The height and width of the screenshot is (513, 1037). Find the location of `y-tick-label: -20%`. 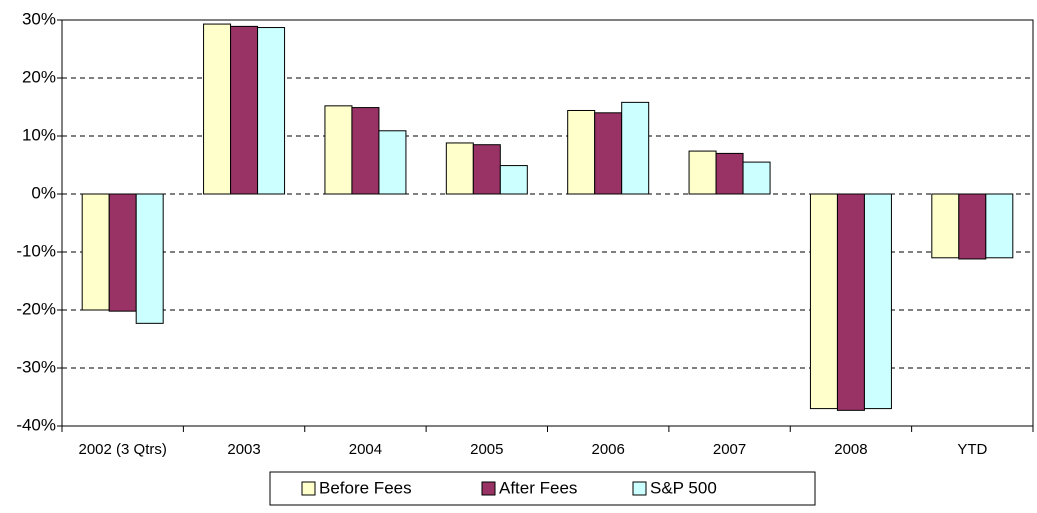

y-tick-label: -20% is located at coordinates (36, 308).